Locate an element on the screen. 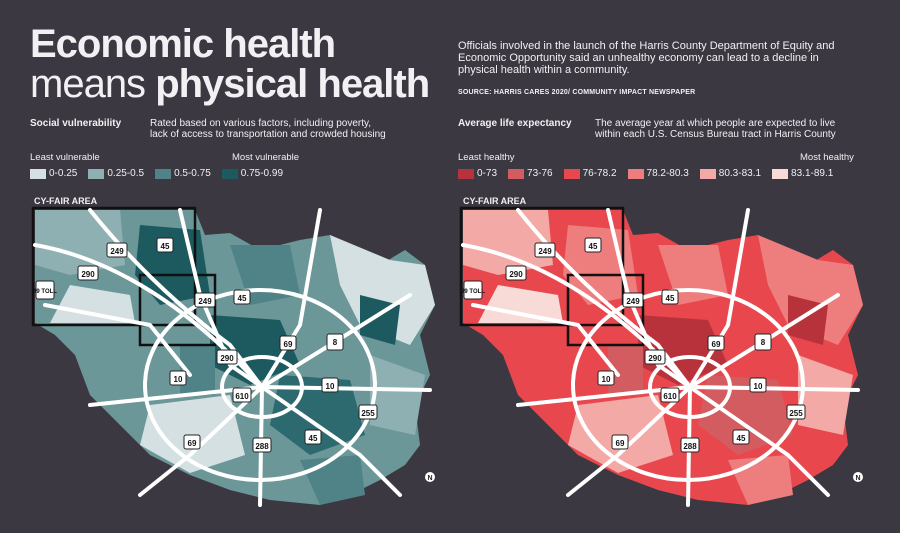 This screenshot has height=533, width=900. right-legend-label: 0-73 is located at coordinates (487, 173).